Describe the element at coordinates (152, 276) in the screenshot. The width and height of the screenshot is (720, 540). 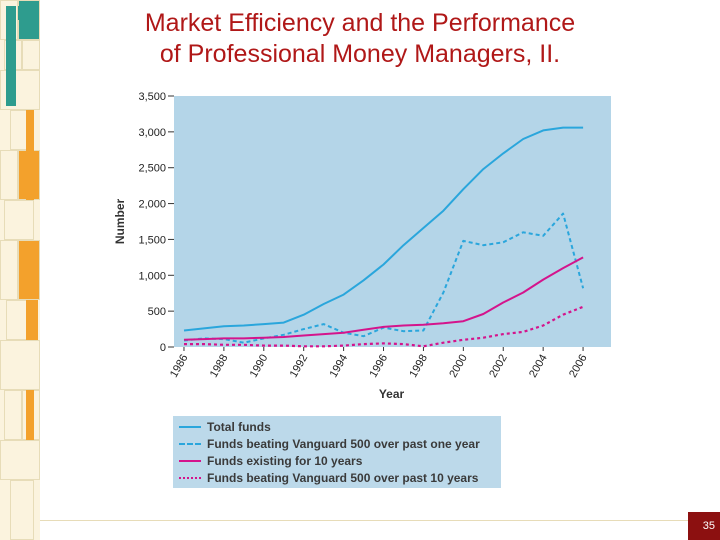
I see `y-tick-label: 1,000` at that location.